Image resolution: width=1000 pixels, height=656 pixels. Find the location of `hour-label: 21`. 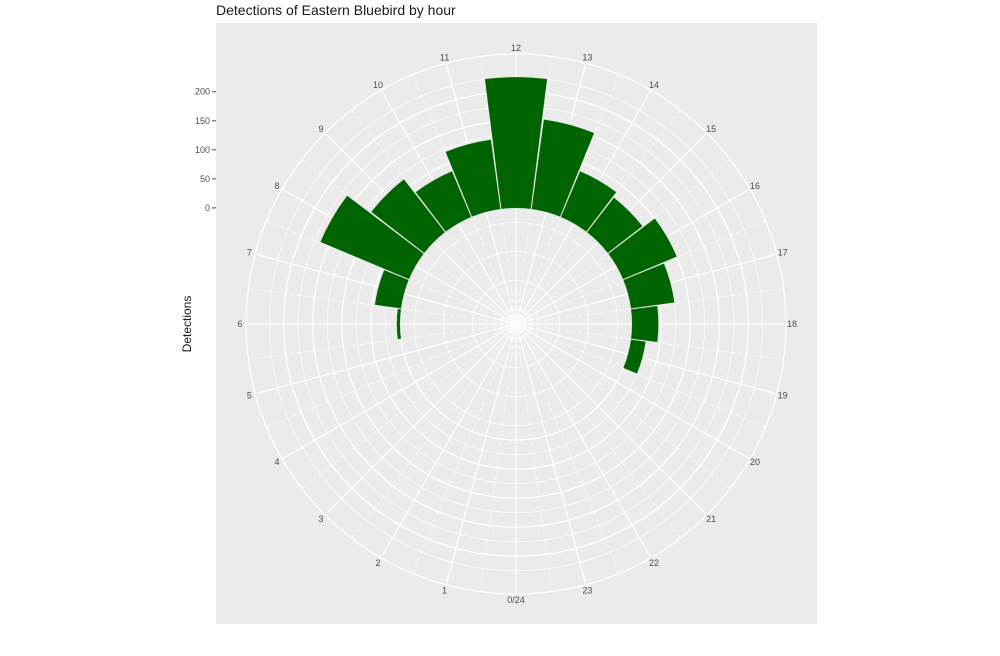

hour-label: 21 is located at coordinates (711, 519).